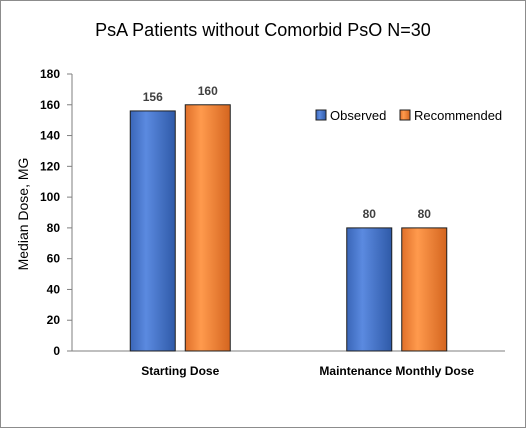 The width and height of the screenshot is (526, 428). What do you see at coordinates (50, 74) in the screenshot?
I see `y-tick-label: 180` at bounding box center [50, 74].